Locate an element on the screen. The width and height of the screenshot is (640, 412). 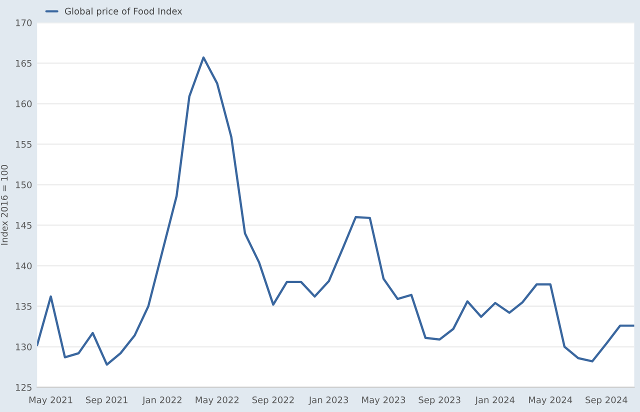
x-tick-label: Sep 2024 is located at coordinates (607, 401).